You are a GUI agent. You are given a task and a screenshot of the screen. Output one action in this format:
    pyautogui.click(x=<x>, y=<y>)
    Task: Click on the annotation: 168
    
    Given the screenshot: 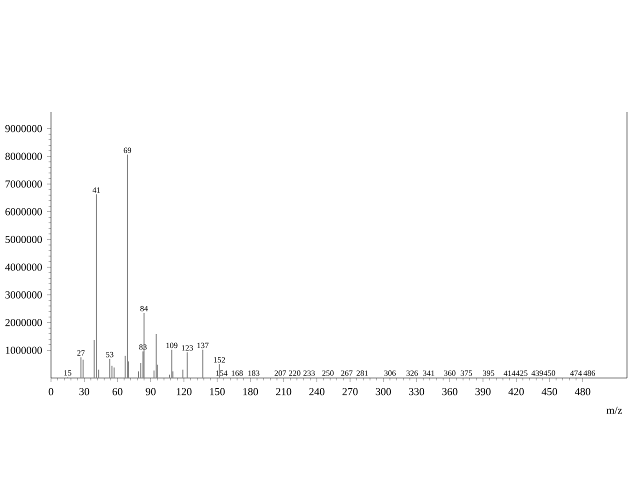 What is the action you would take?
    pyautogui.click(x=237, y=373)
    